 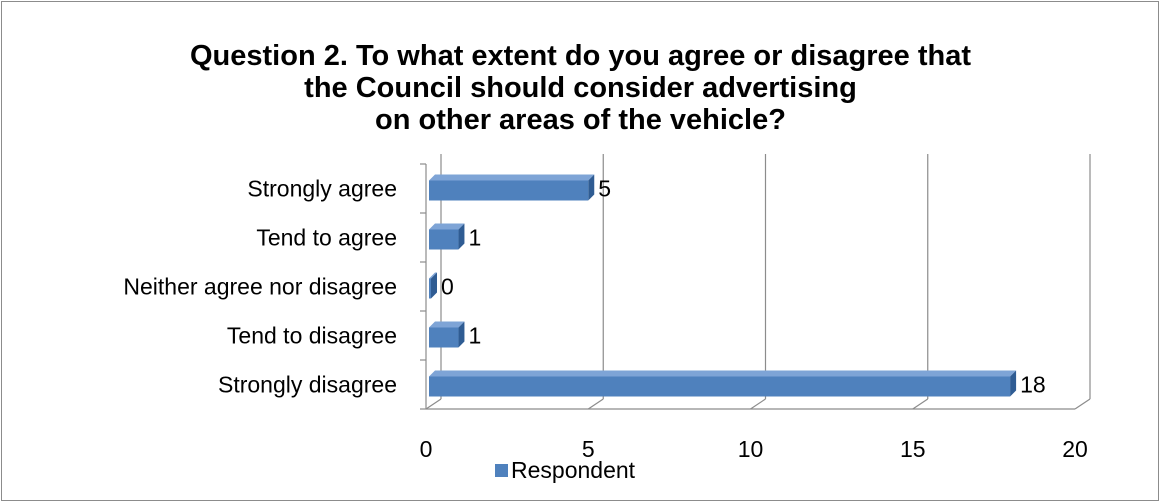 I want to click on data-label-2: 0, so click(x=447, y=287).